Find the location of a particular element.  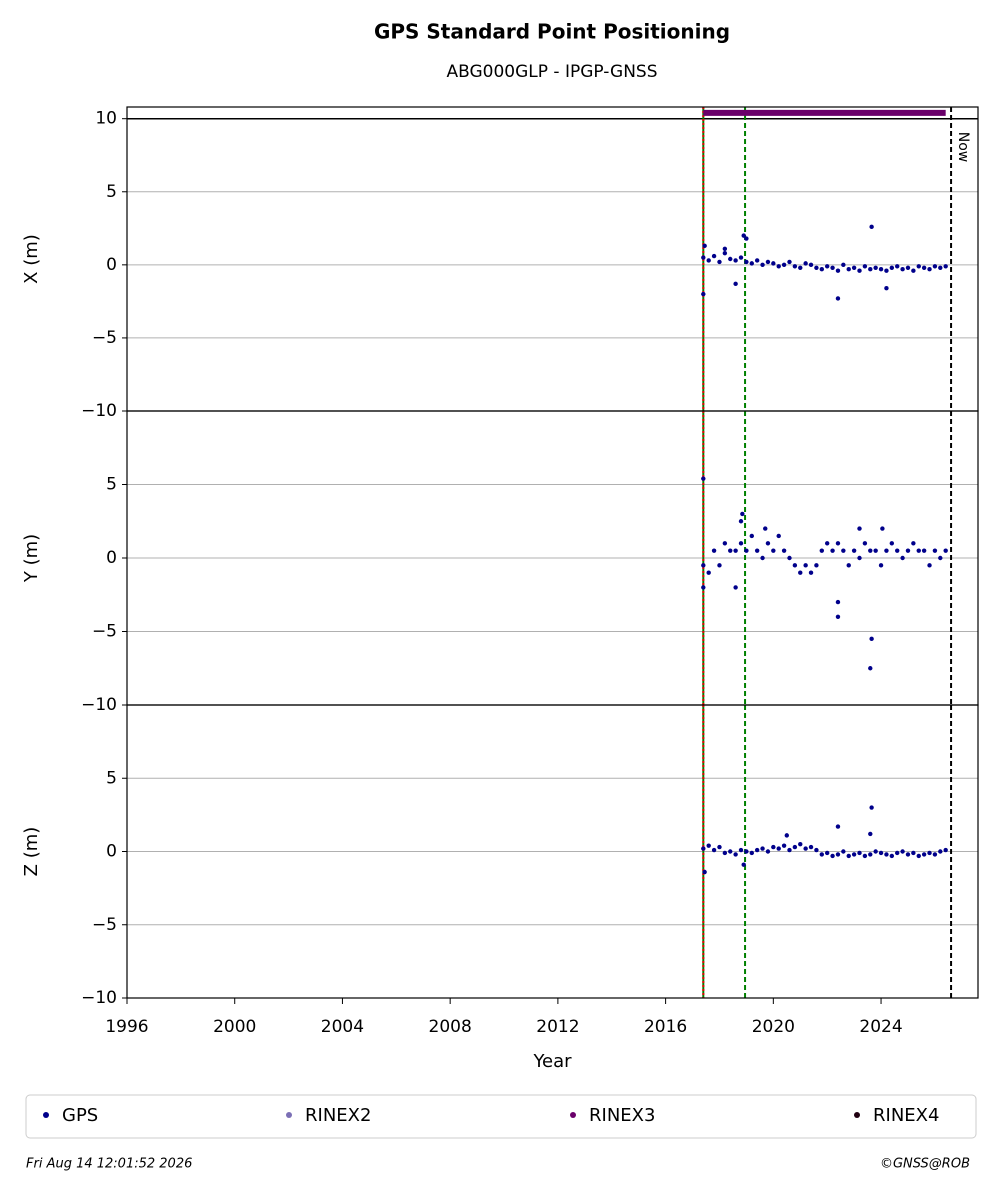

y-axis-label: X (m) is located at coordinates (31, 259).